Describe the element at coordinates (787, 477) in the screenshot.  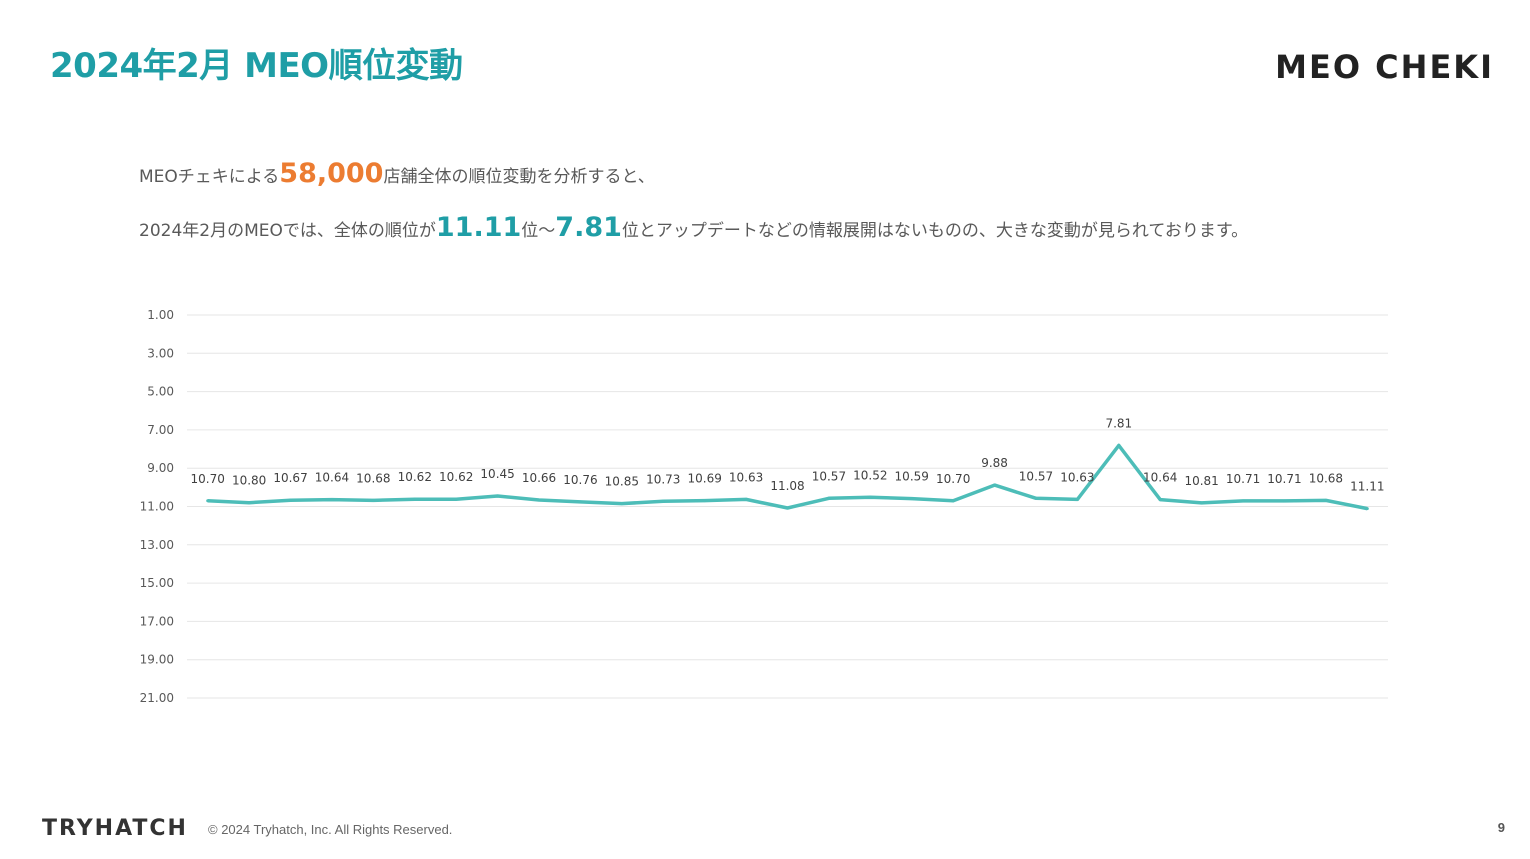
I see `series-line-group` at that location.